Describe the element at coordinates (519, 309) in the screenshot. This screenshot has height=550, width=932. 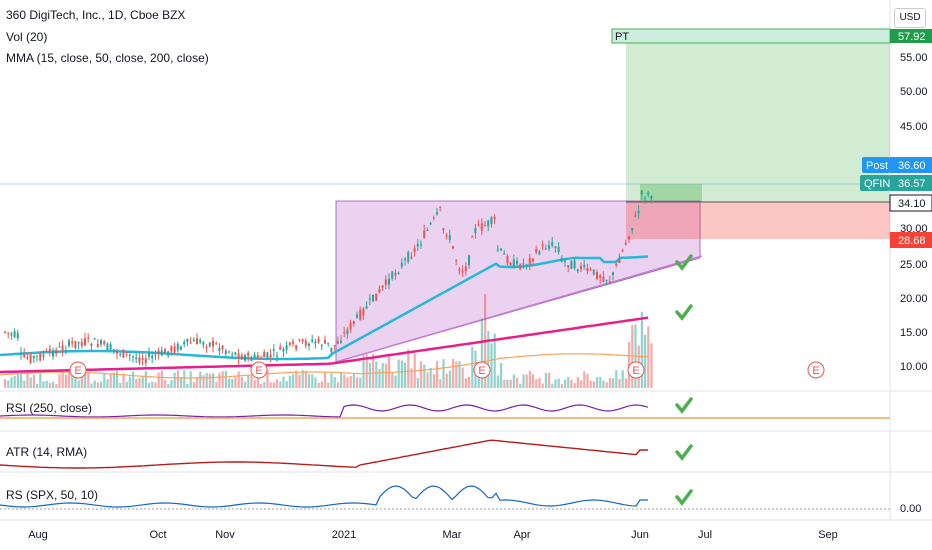
I see `triangle-support-line` at that location.